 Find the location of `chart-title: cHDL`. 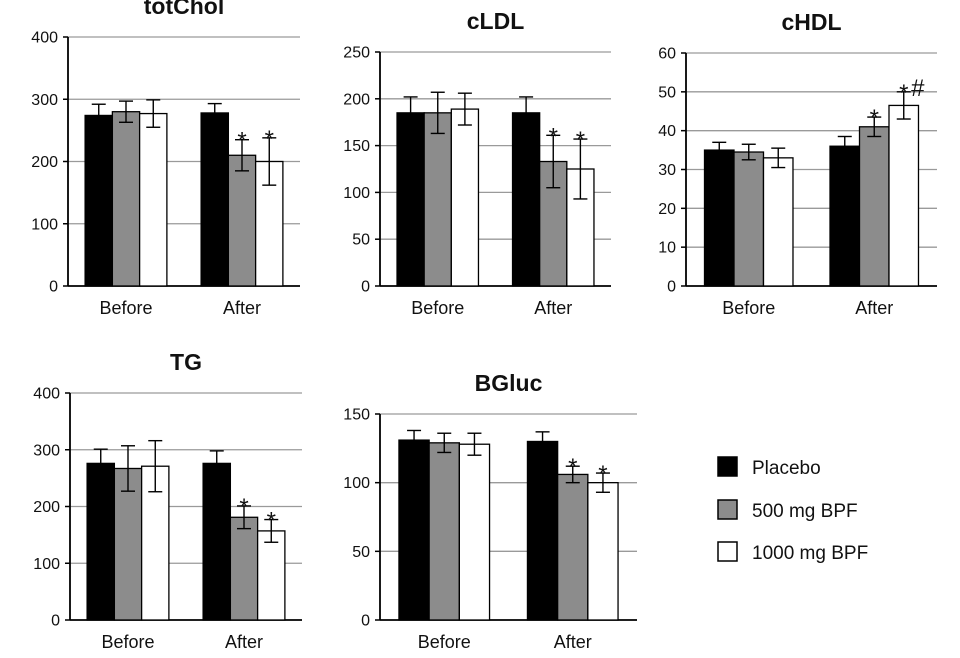

chart-title: cHDL is located at coordinates (811, 22).